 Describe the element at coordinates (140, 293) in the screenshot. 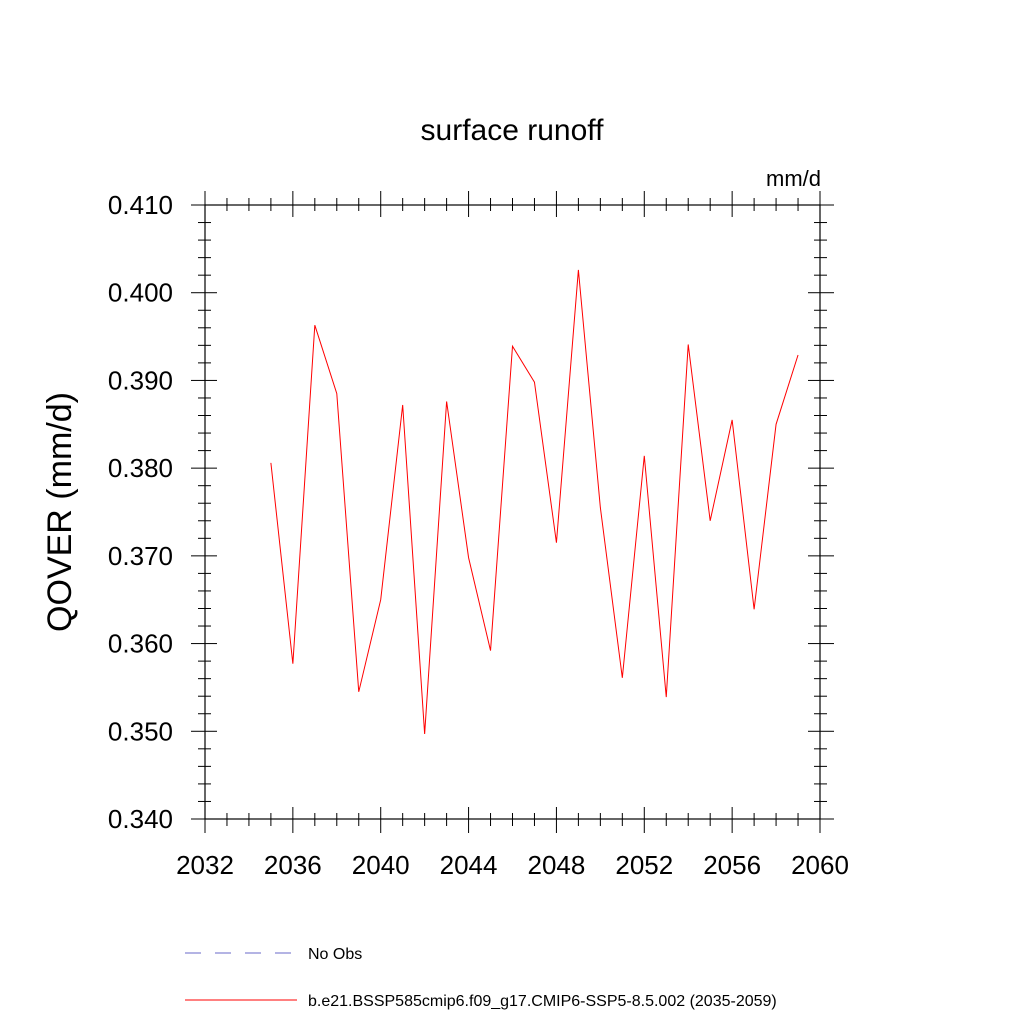

I see `y-tick-label: 0.400` at that location.